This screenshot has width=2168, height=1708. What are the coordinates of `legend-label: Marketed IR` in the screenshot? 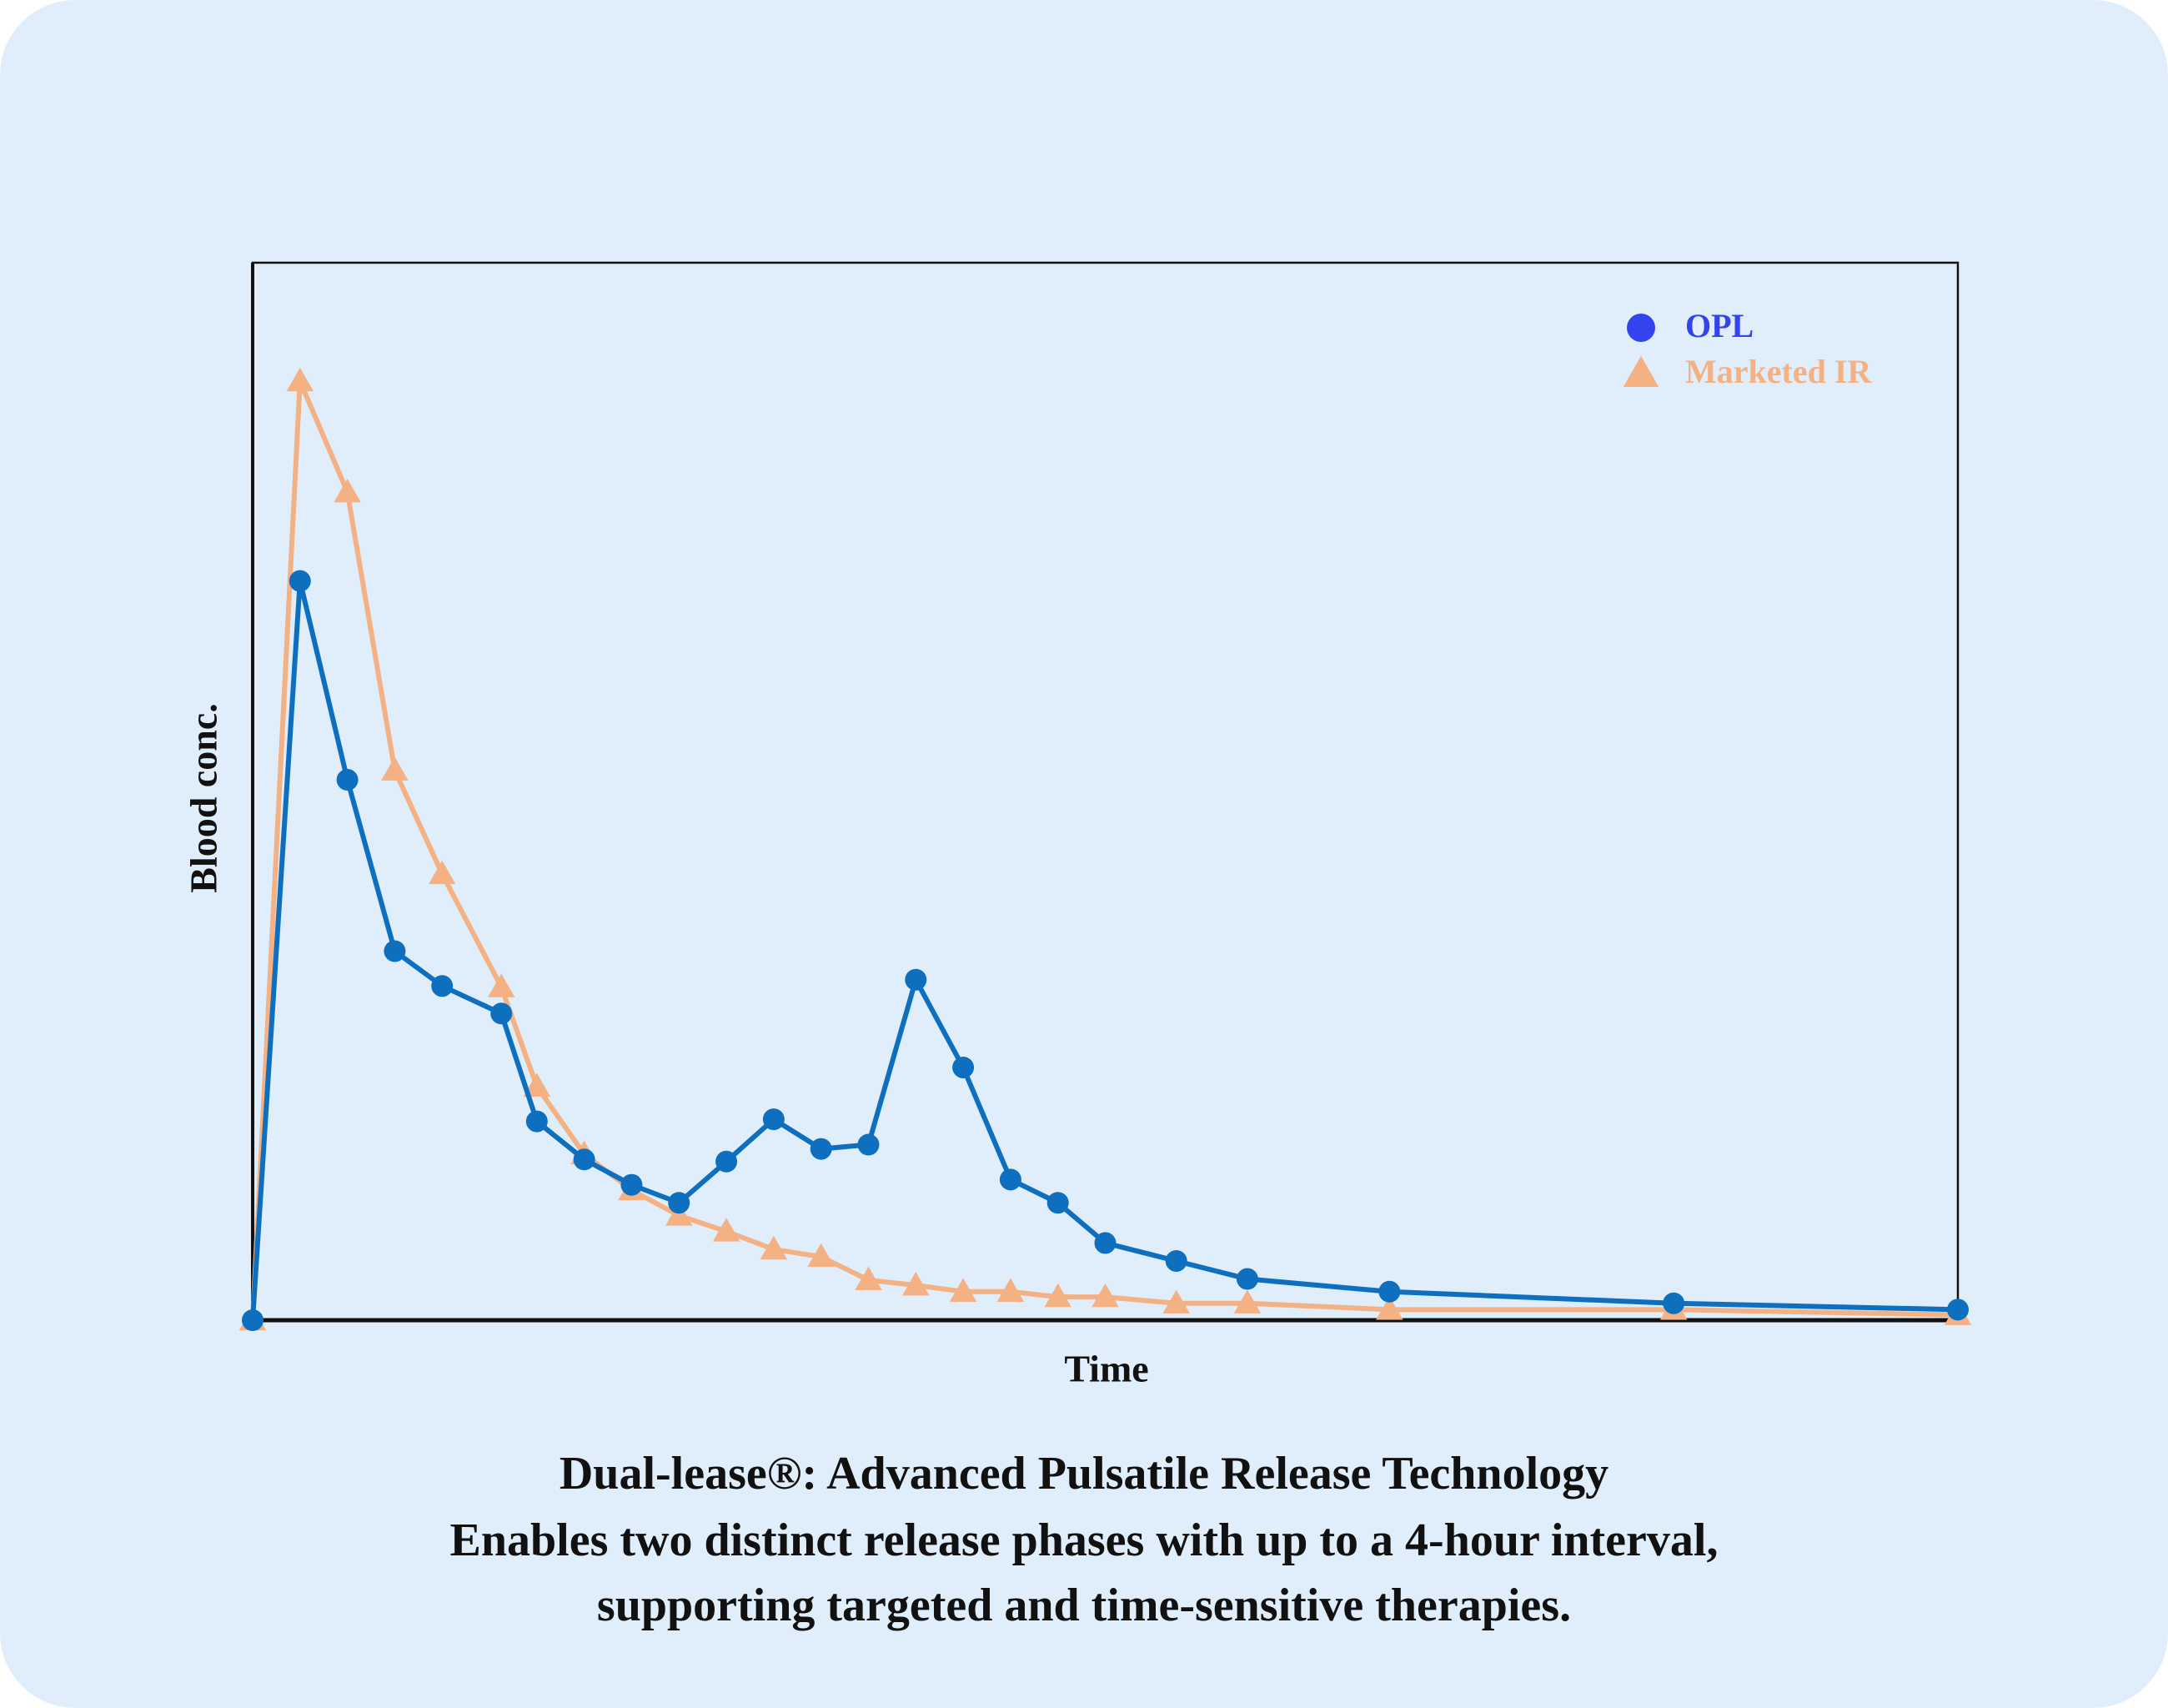 It's located at (1778, 371).